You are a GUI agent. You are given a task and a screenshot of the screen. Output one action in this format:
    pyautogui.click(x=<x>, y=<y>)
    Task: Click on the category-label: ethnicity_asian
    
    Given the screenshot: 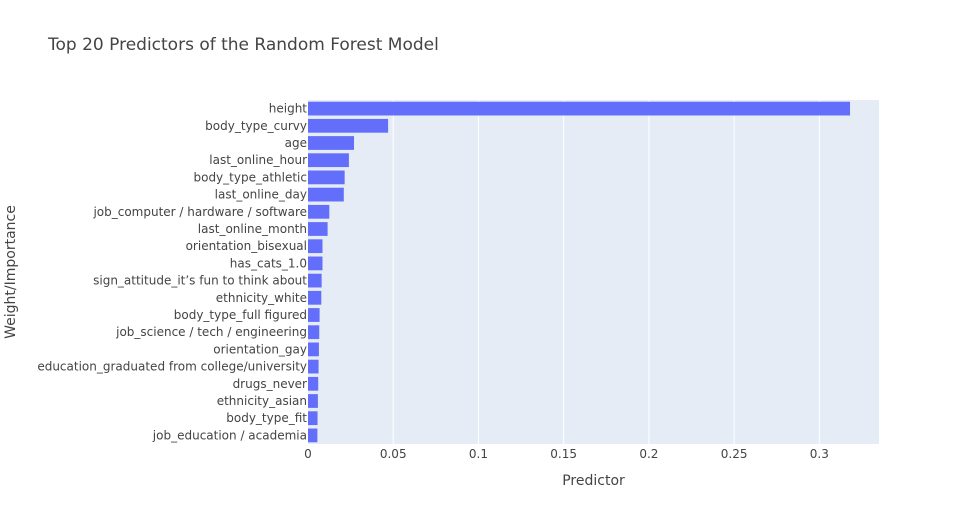 What is the action you would take?
    pyautogui.click(x=262, y=401)
    